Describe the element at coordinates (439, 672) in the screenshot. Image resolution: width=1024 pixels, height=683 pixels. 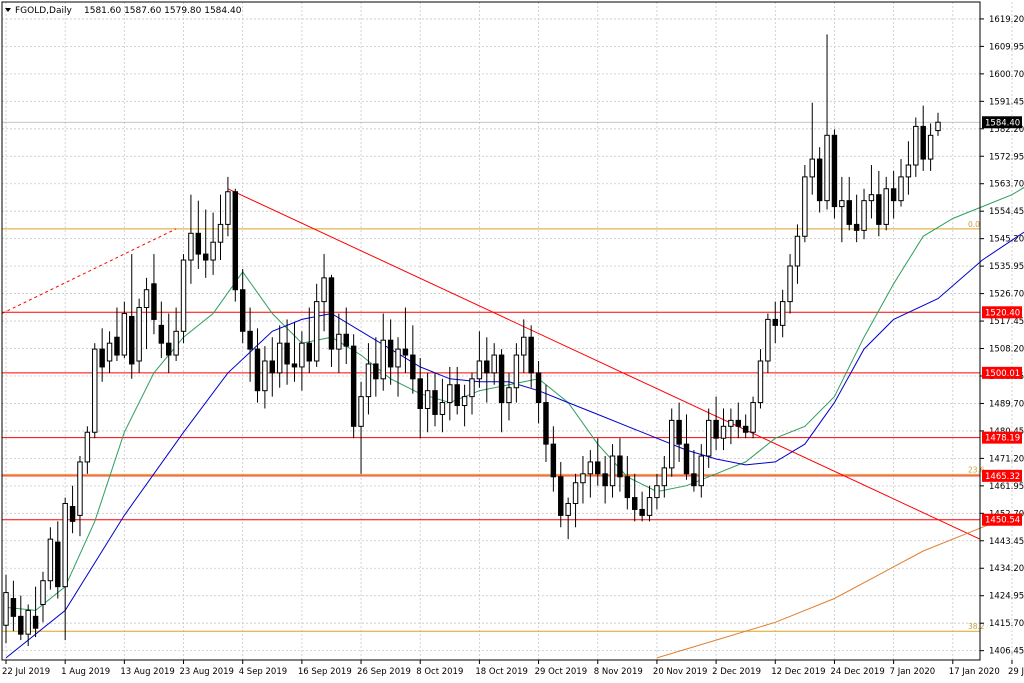
I see `x-tick-label: 8 Oct 2019` at that location.